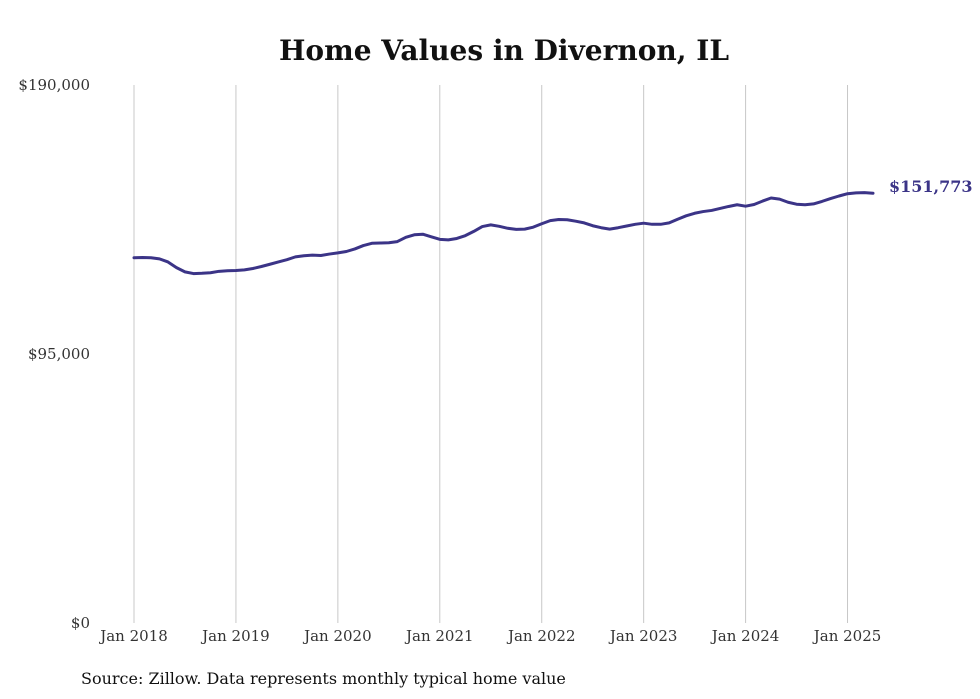 The height and width of the screenshot is (699, 980). I want to click on x-tick-label: Jan 2019, so click(235, 636).